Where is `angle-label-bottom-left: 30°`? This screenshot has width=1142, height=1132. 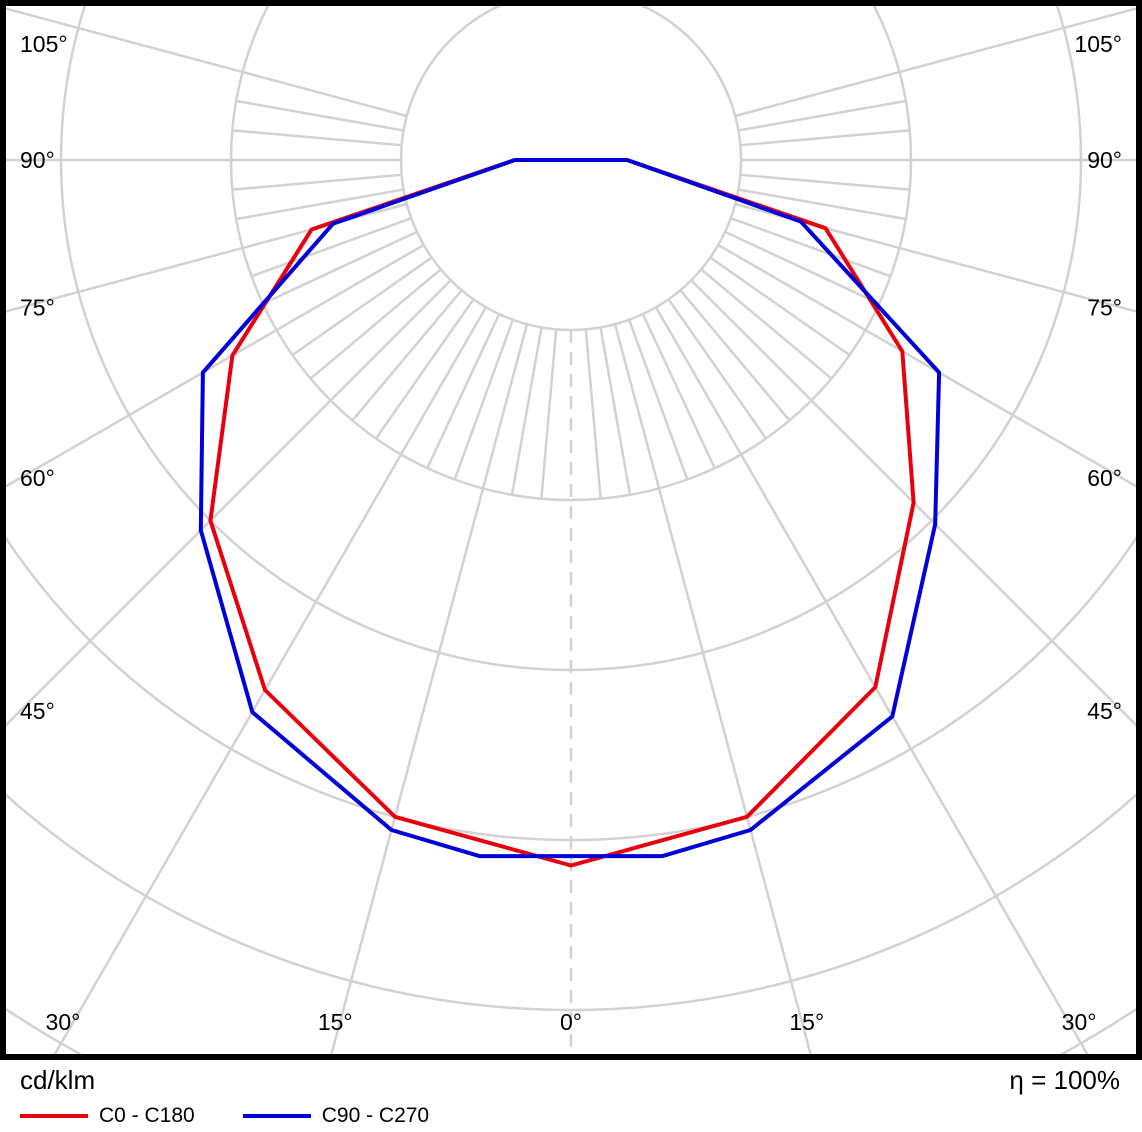 angle-label-bottom-left: 30° is located at coordinates (63, 1022).